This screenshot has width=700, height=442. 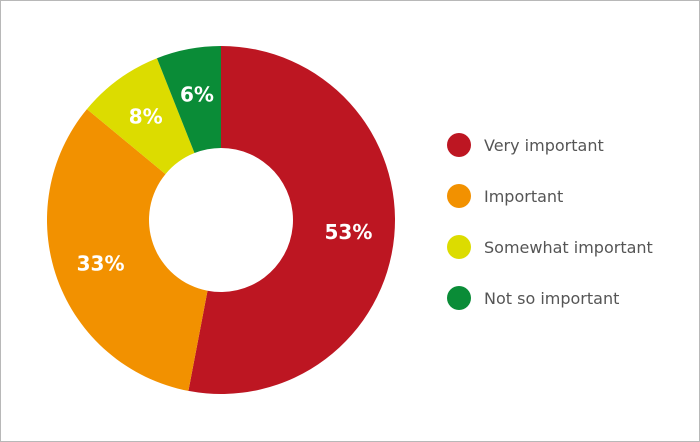 I want to click on legend-item-not-so-important: Not so important, so click(x=550, y=298).